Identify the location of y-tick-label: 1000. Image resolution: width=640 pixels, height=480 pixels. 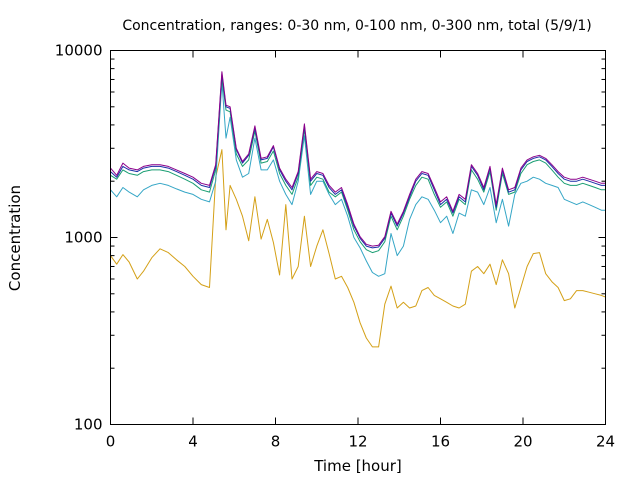
(83, 238).